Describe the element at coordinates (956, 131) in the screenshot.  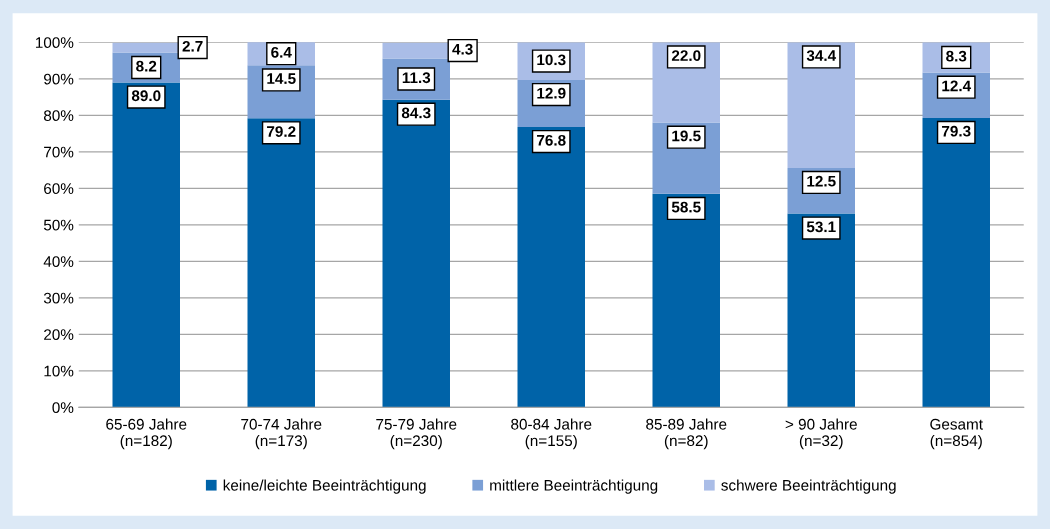
I see `data-label: 79.3` at that location.